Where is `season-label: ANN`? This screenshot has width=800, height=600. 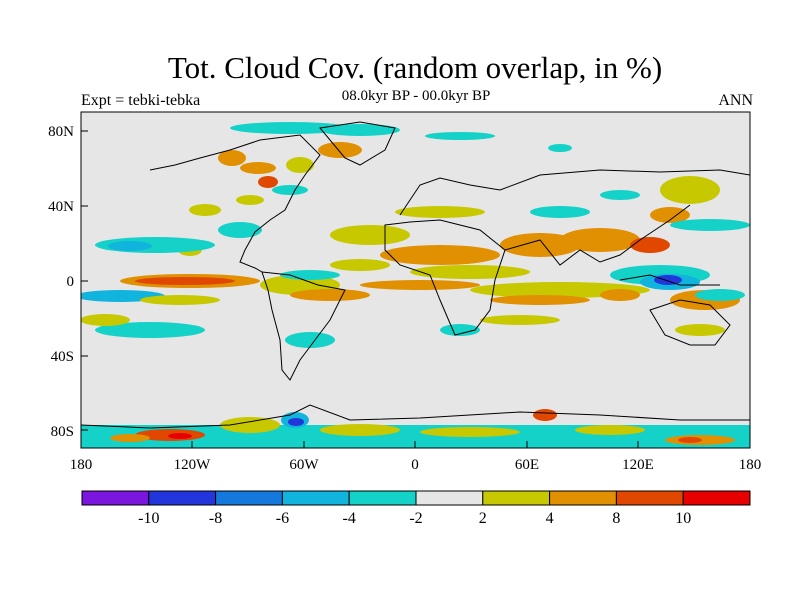
season-label: ANN is located at coordinates (735, 100).